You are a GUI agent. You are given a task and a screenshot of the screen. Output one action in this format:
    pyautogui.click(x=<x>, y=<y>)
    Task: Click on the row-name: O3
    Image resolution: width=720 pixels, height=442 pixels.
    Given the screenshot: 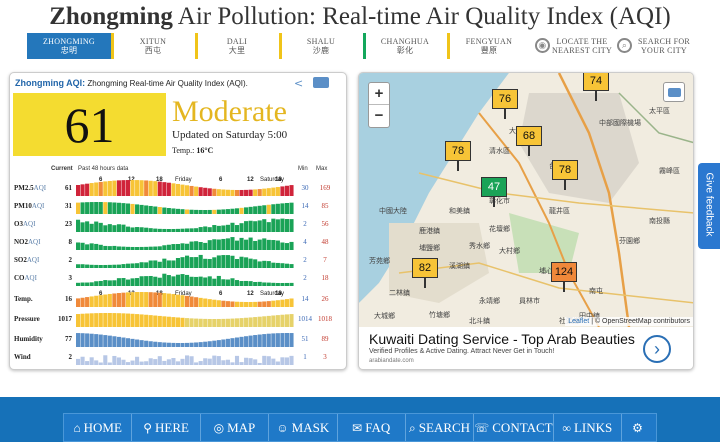 What is the action you would take?
    pyautogui.click(x=18, y=224)
    